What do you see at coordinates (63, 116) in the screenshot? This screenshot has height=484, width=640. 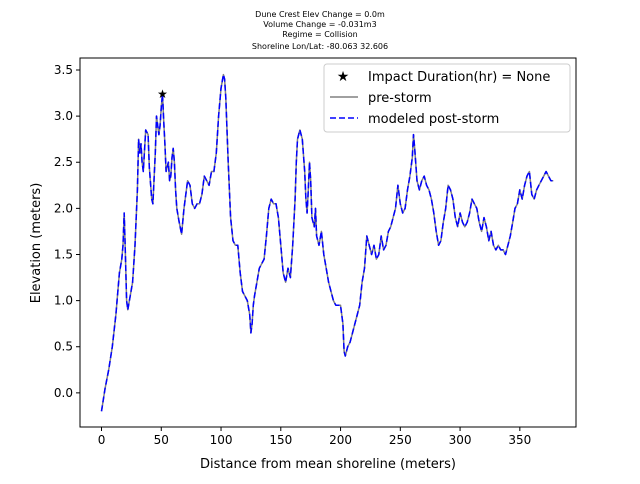 I see `y-tick-label: 3.0` at bounding box center [63, 116].